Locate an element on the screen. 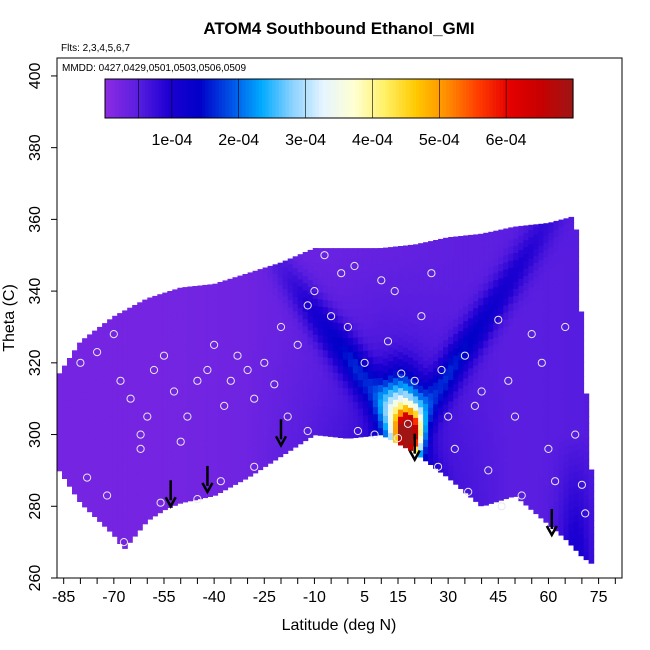 The height and width of the screenshot is (650, 650). sample-point is located at coordinates (147, 416).